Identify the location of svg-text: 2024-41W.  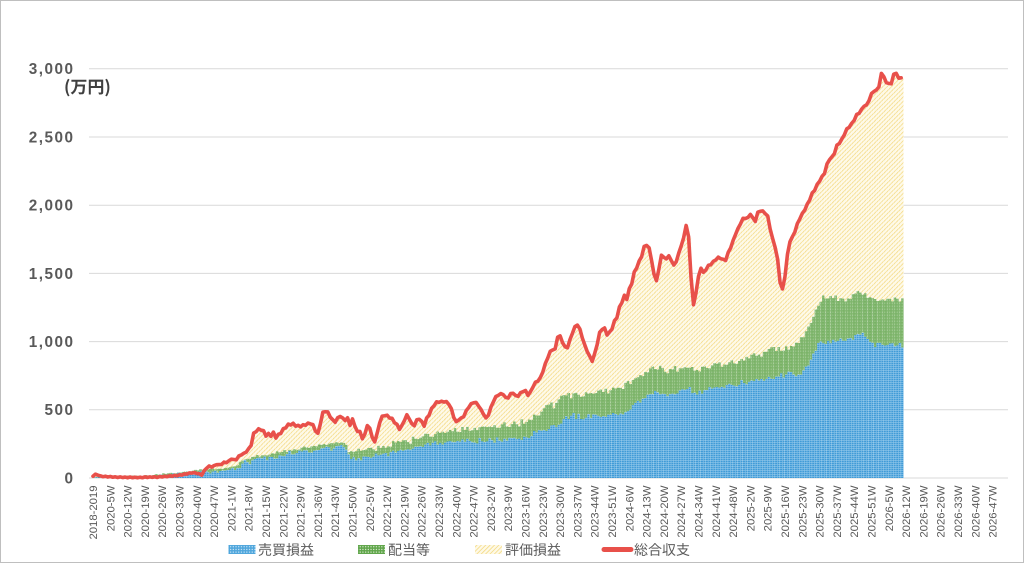
(717, 511).